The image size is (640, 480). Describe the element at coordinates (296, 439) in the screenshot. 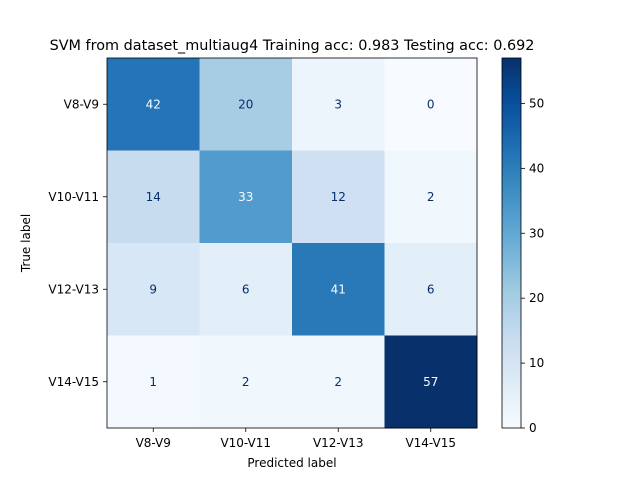

I see `x-axis-ticks: V8-V9 V10-V11 V12-V13 V14-V15` at that location.